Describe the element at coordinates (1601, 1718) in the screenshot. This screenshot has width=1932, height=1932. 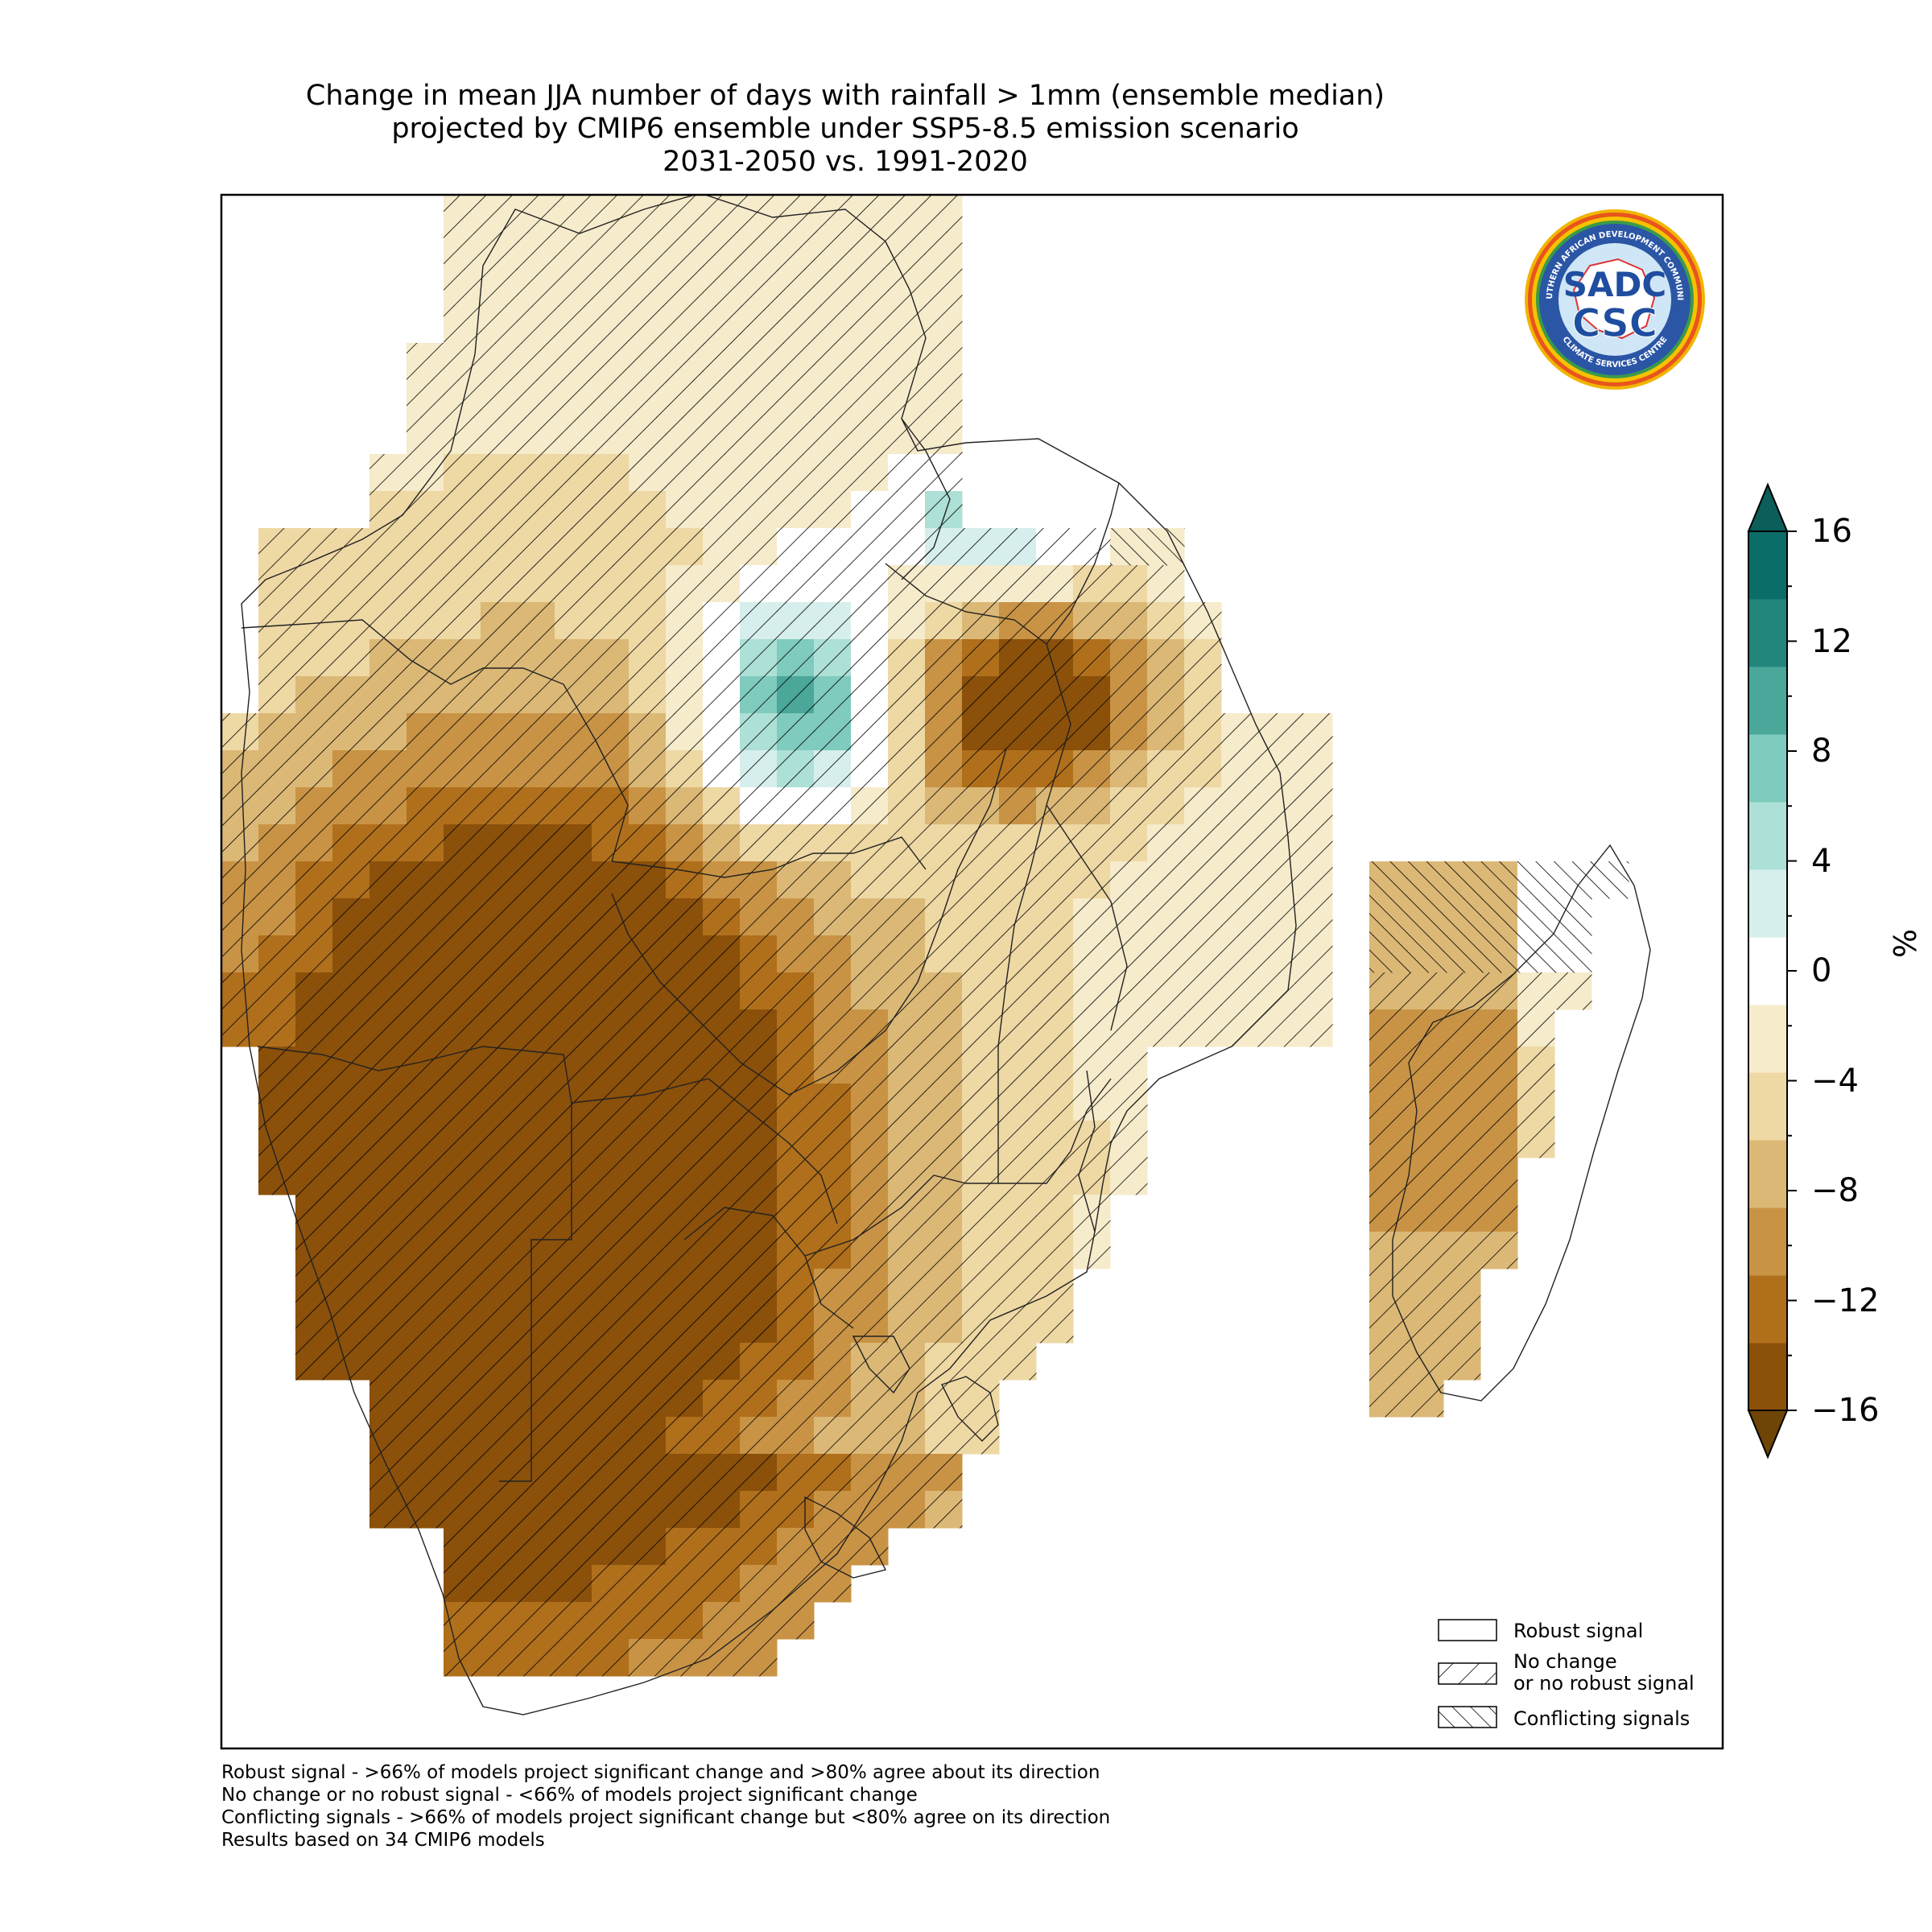
I see `legend-conflicting-label: Conflicting signals` at that location.